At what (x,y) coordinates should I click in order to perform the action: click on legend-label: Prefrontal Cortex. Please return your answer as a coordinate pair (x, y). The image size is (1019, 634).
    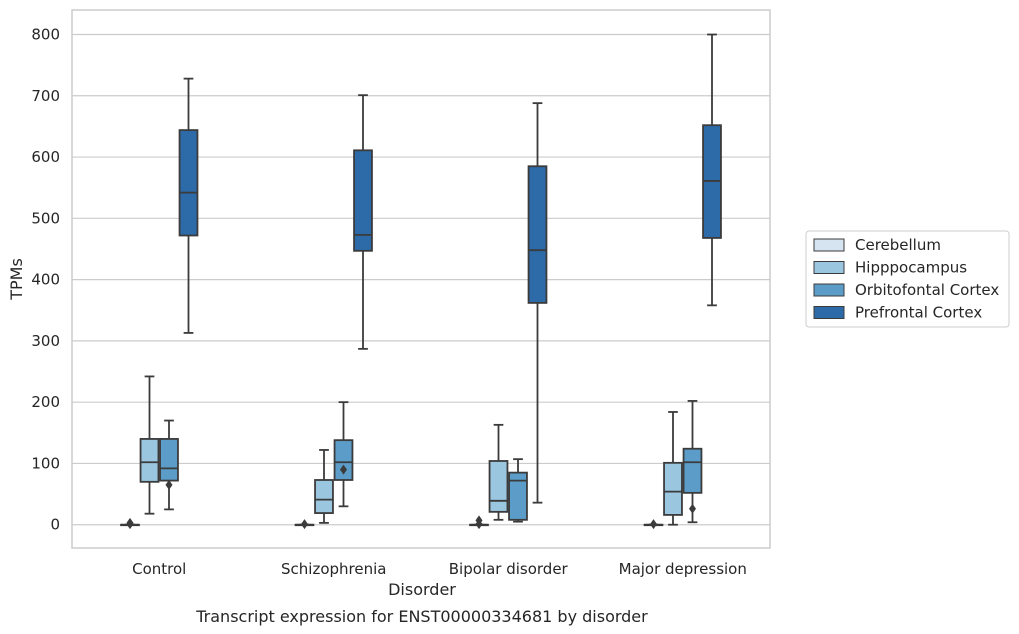
    Looking at the image, I should click on (918, 313).